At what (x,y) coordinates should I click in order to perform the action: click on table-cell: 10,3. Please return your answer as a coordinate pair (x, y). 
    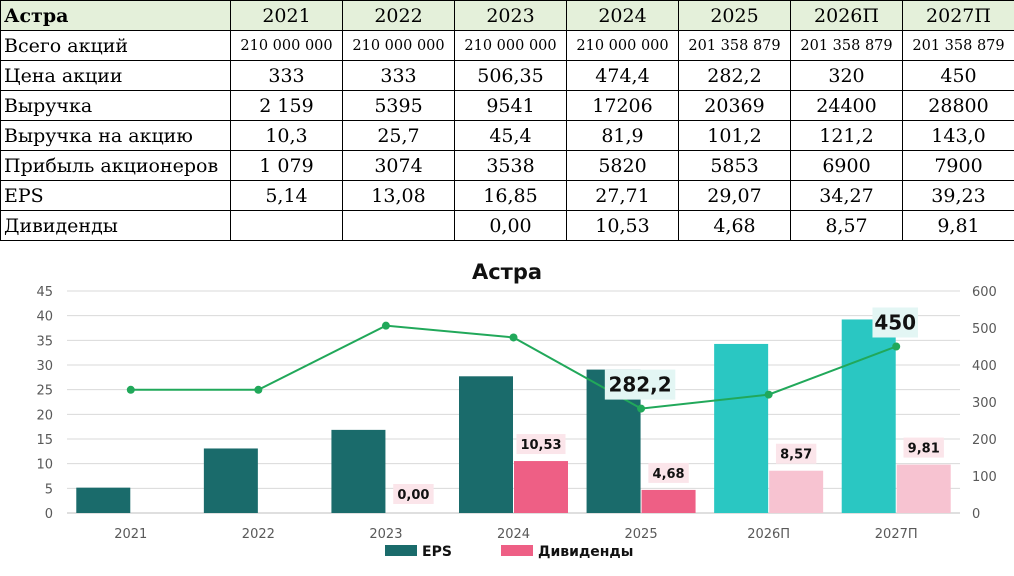
    Looking at the image, I should click on (287, 136).